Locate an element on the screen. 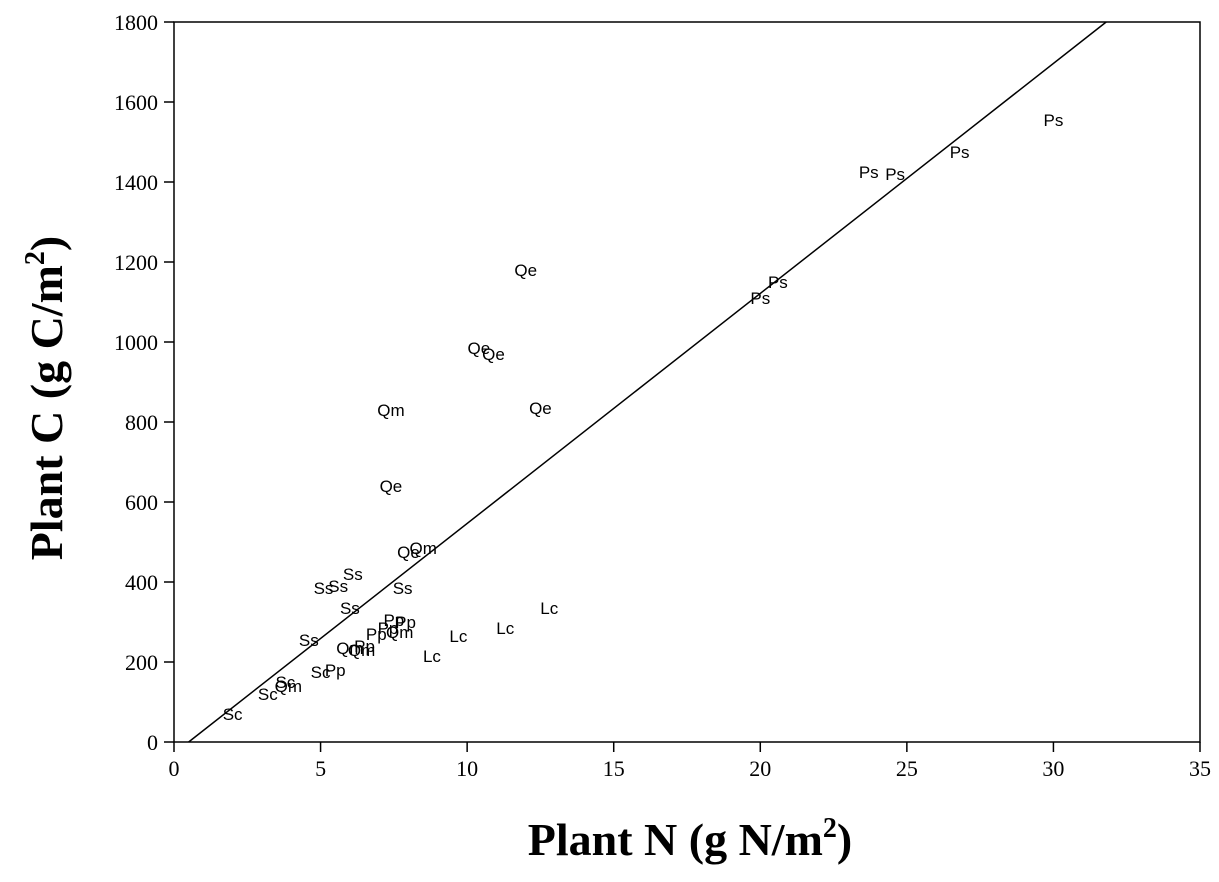 This screenshot has width=1219, height=882. x-tick-label: 35 is located at coordinates (1200, 768).